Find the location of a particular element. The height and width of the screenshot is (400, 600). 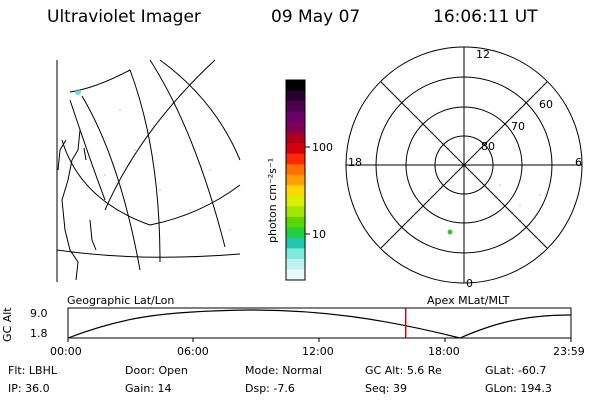

polar-lat-label-80: 80 is located at coordinates (488, 146).